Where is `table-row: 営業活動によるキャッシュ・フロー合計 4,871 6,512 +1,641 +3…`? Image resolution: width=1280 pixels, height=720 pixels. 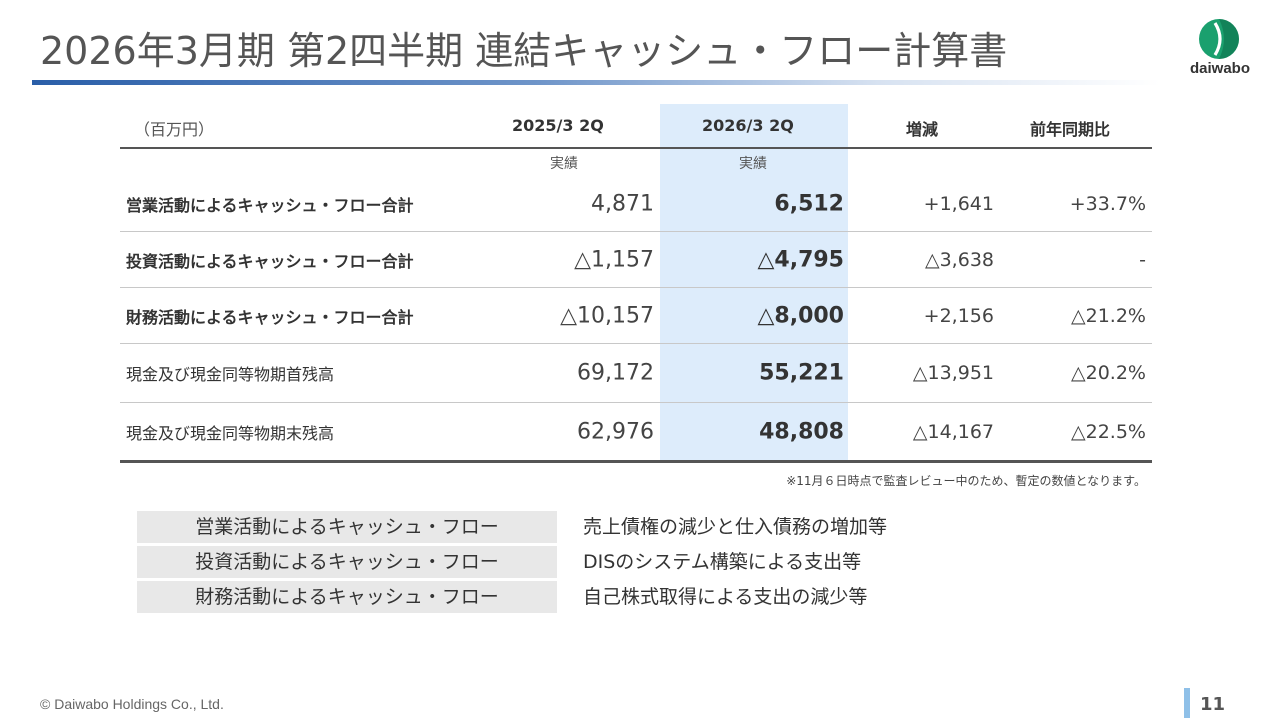
table-row: 営業活動によるキャッシュ・フロー合計 4,871 6,512 +1,641 +3… is located at coordinates (636, 204).